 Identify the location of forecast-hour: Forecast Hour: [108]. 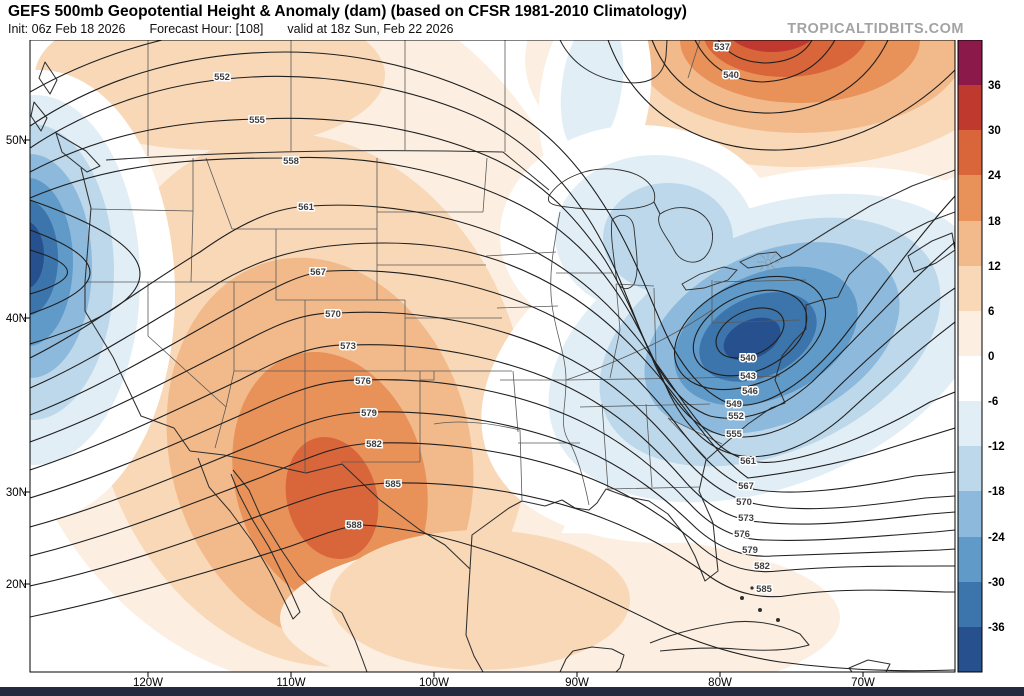
(206, 29).